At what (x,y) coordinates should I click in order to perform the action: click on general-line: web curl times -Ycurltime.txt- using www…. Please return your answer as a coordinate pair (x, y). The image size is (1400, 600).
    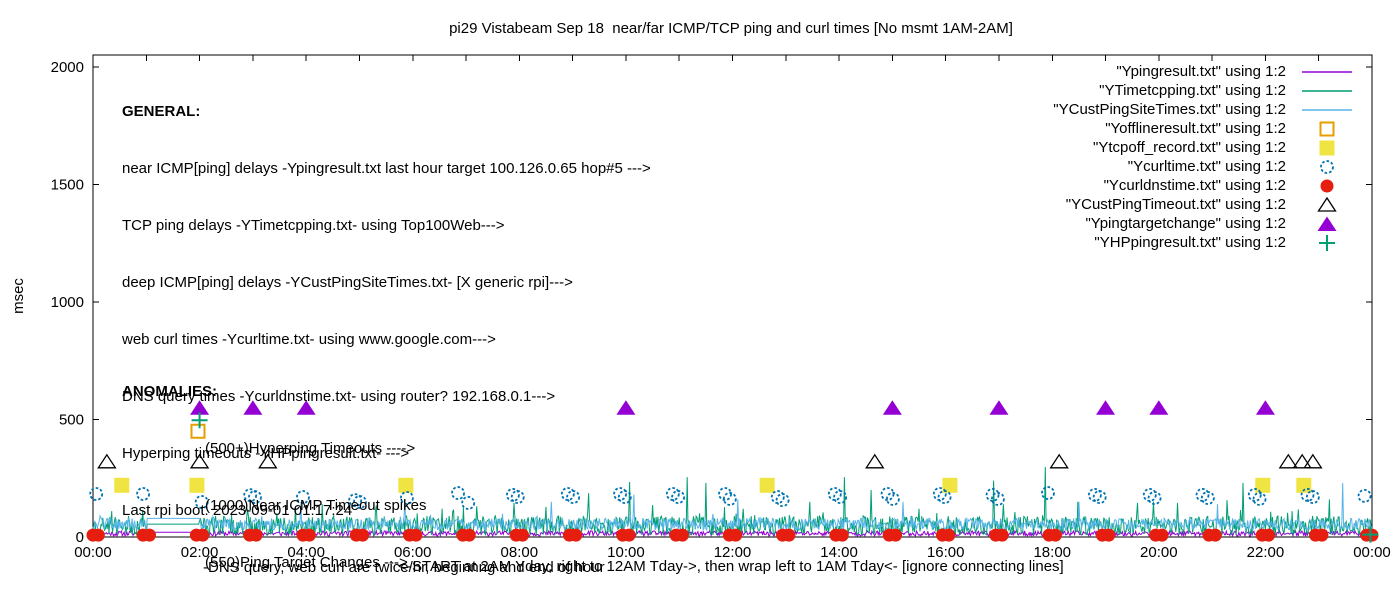
    Looking at the image, I should click on (309, 339).